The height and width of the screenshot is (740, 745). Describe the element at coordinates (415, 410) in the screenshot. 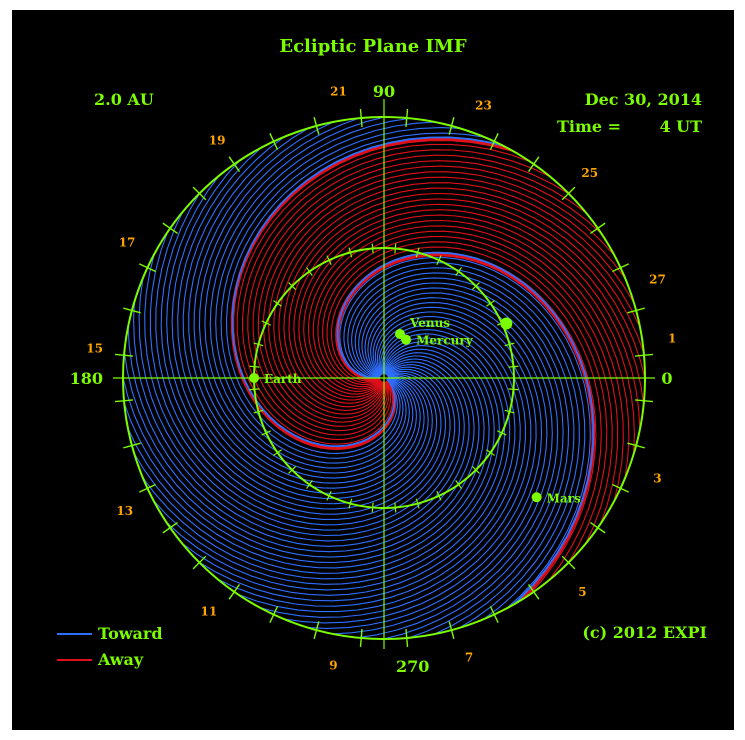

I see `planets: Earth Mercury Venus Mars` at that location.